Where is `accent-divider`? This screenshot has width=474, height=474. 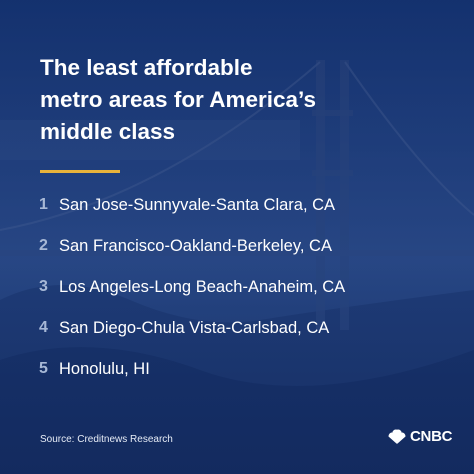
accent-divider is located at coordinates (80, 171).